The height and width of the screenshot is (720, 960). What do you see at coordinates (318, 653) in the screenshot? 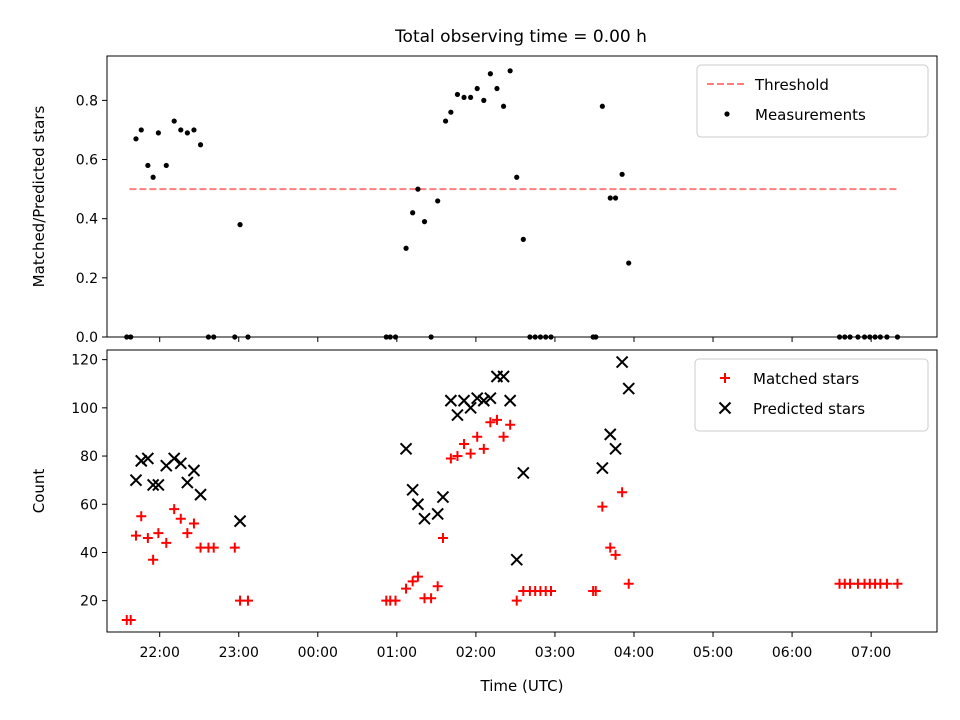
I see `x-tick-label: 00:00` at bounding box center [318, 653].